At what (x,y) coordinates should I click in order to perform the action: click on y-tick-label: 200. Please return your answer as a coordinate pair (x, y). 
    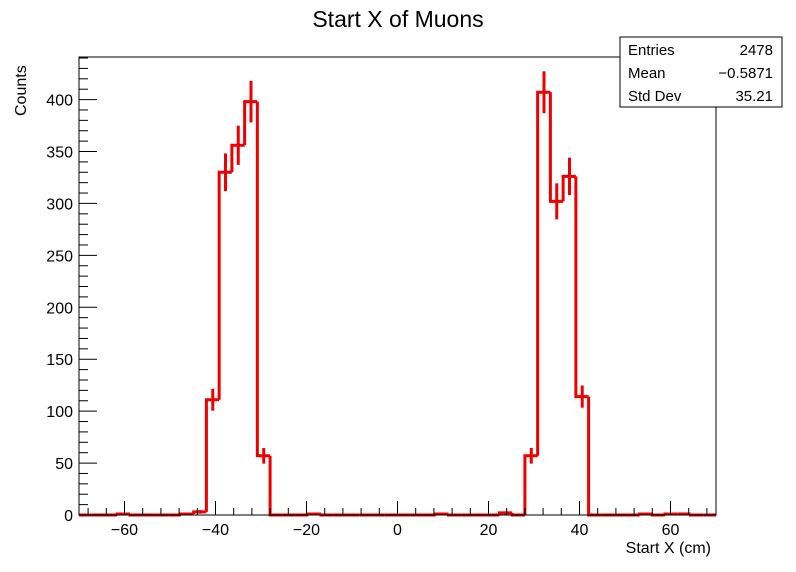
    Looking at the image, I should click on (59, 308).